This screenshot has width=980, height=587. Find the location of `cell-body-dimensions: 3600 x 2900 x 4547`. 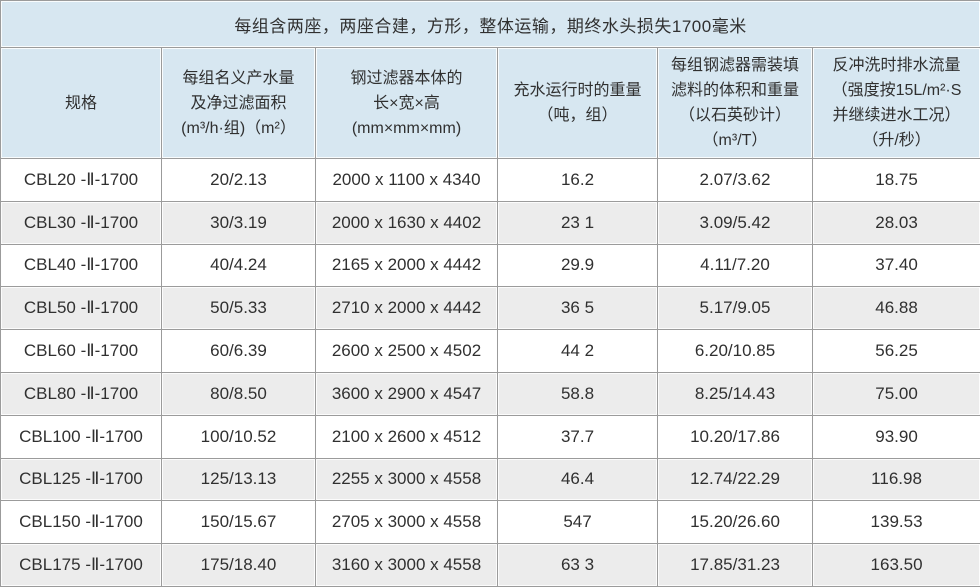

cell-body-dimensions: 3600 x 2900 x 4547 is located at coordinates (406, 393).